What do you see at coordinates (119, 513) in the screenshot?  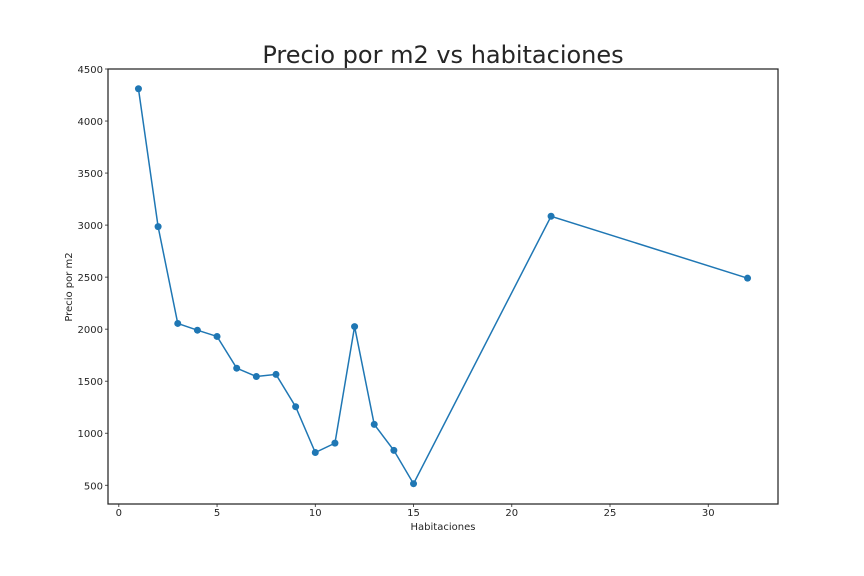 I see `x-tick-label: 0` at bounding box center [119, 513].